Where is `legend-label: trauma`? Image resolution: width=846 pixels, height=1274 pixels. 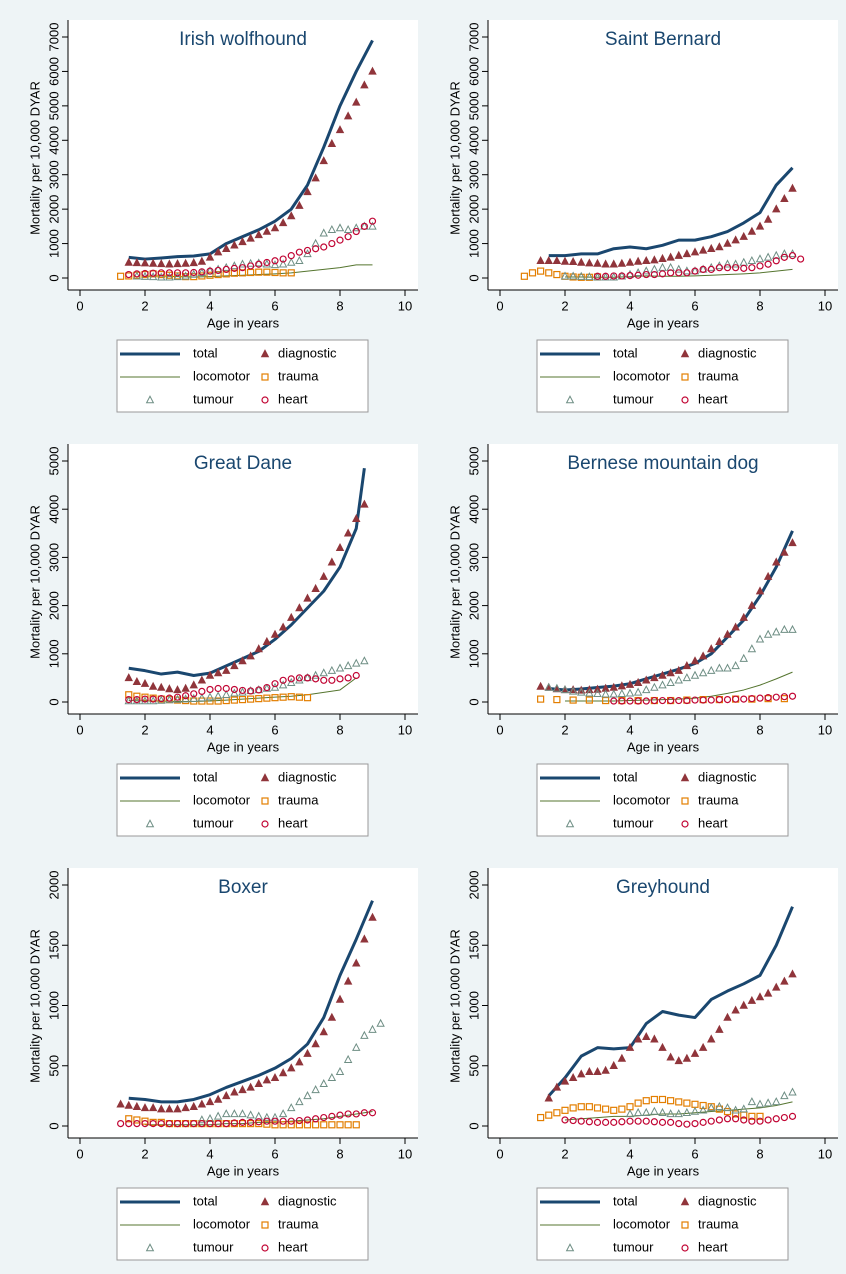
legend-label: trauma is located at coordinates (718, 1223).